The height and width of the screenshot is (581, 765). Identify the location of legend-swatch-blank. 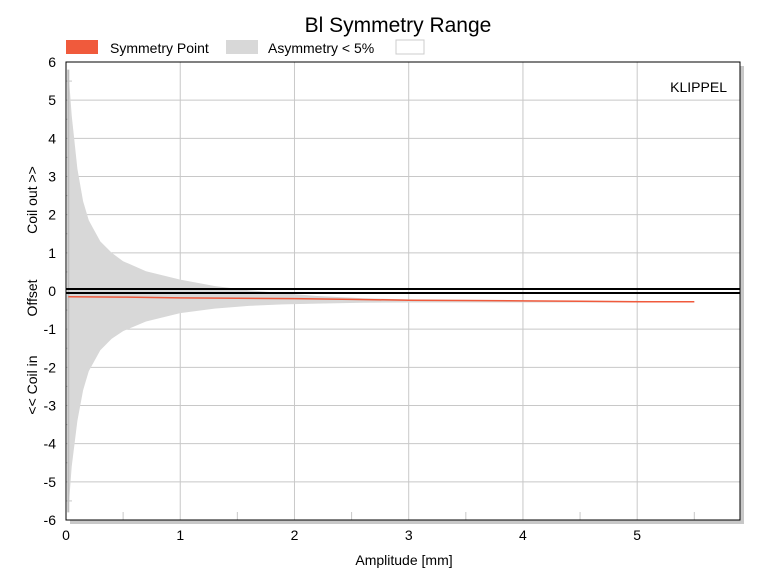
(410, 47).